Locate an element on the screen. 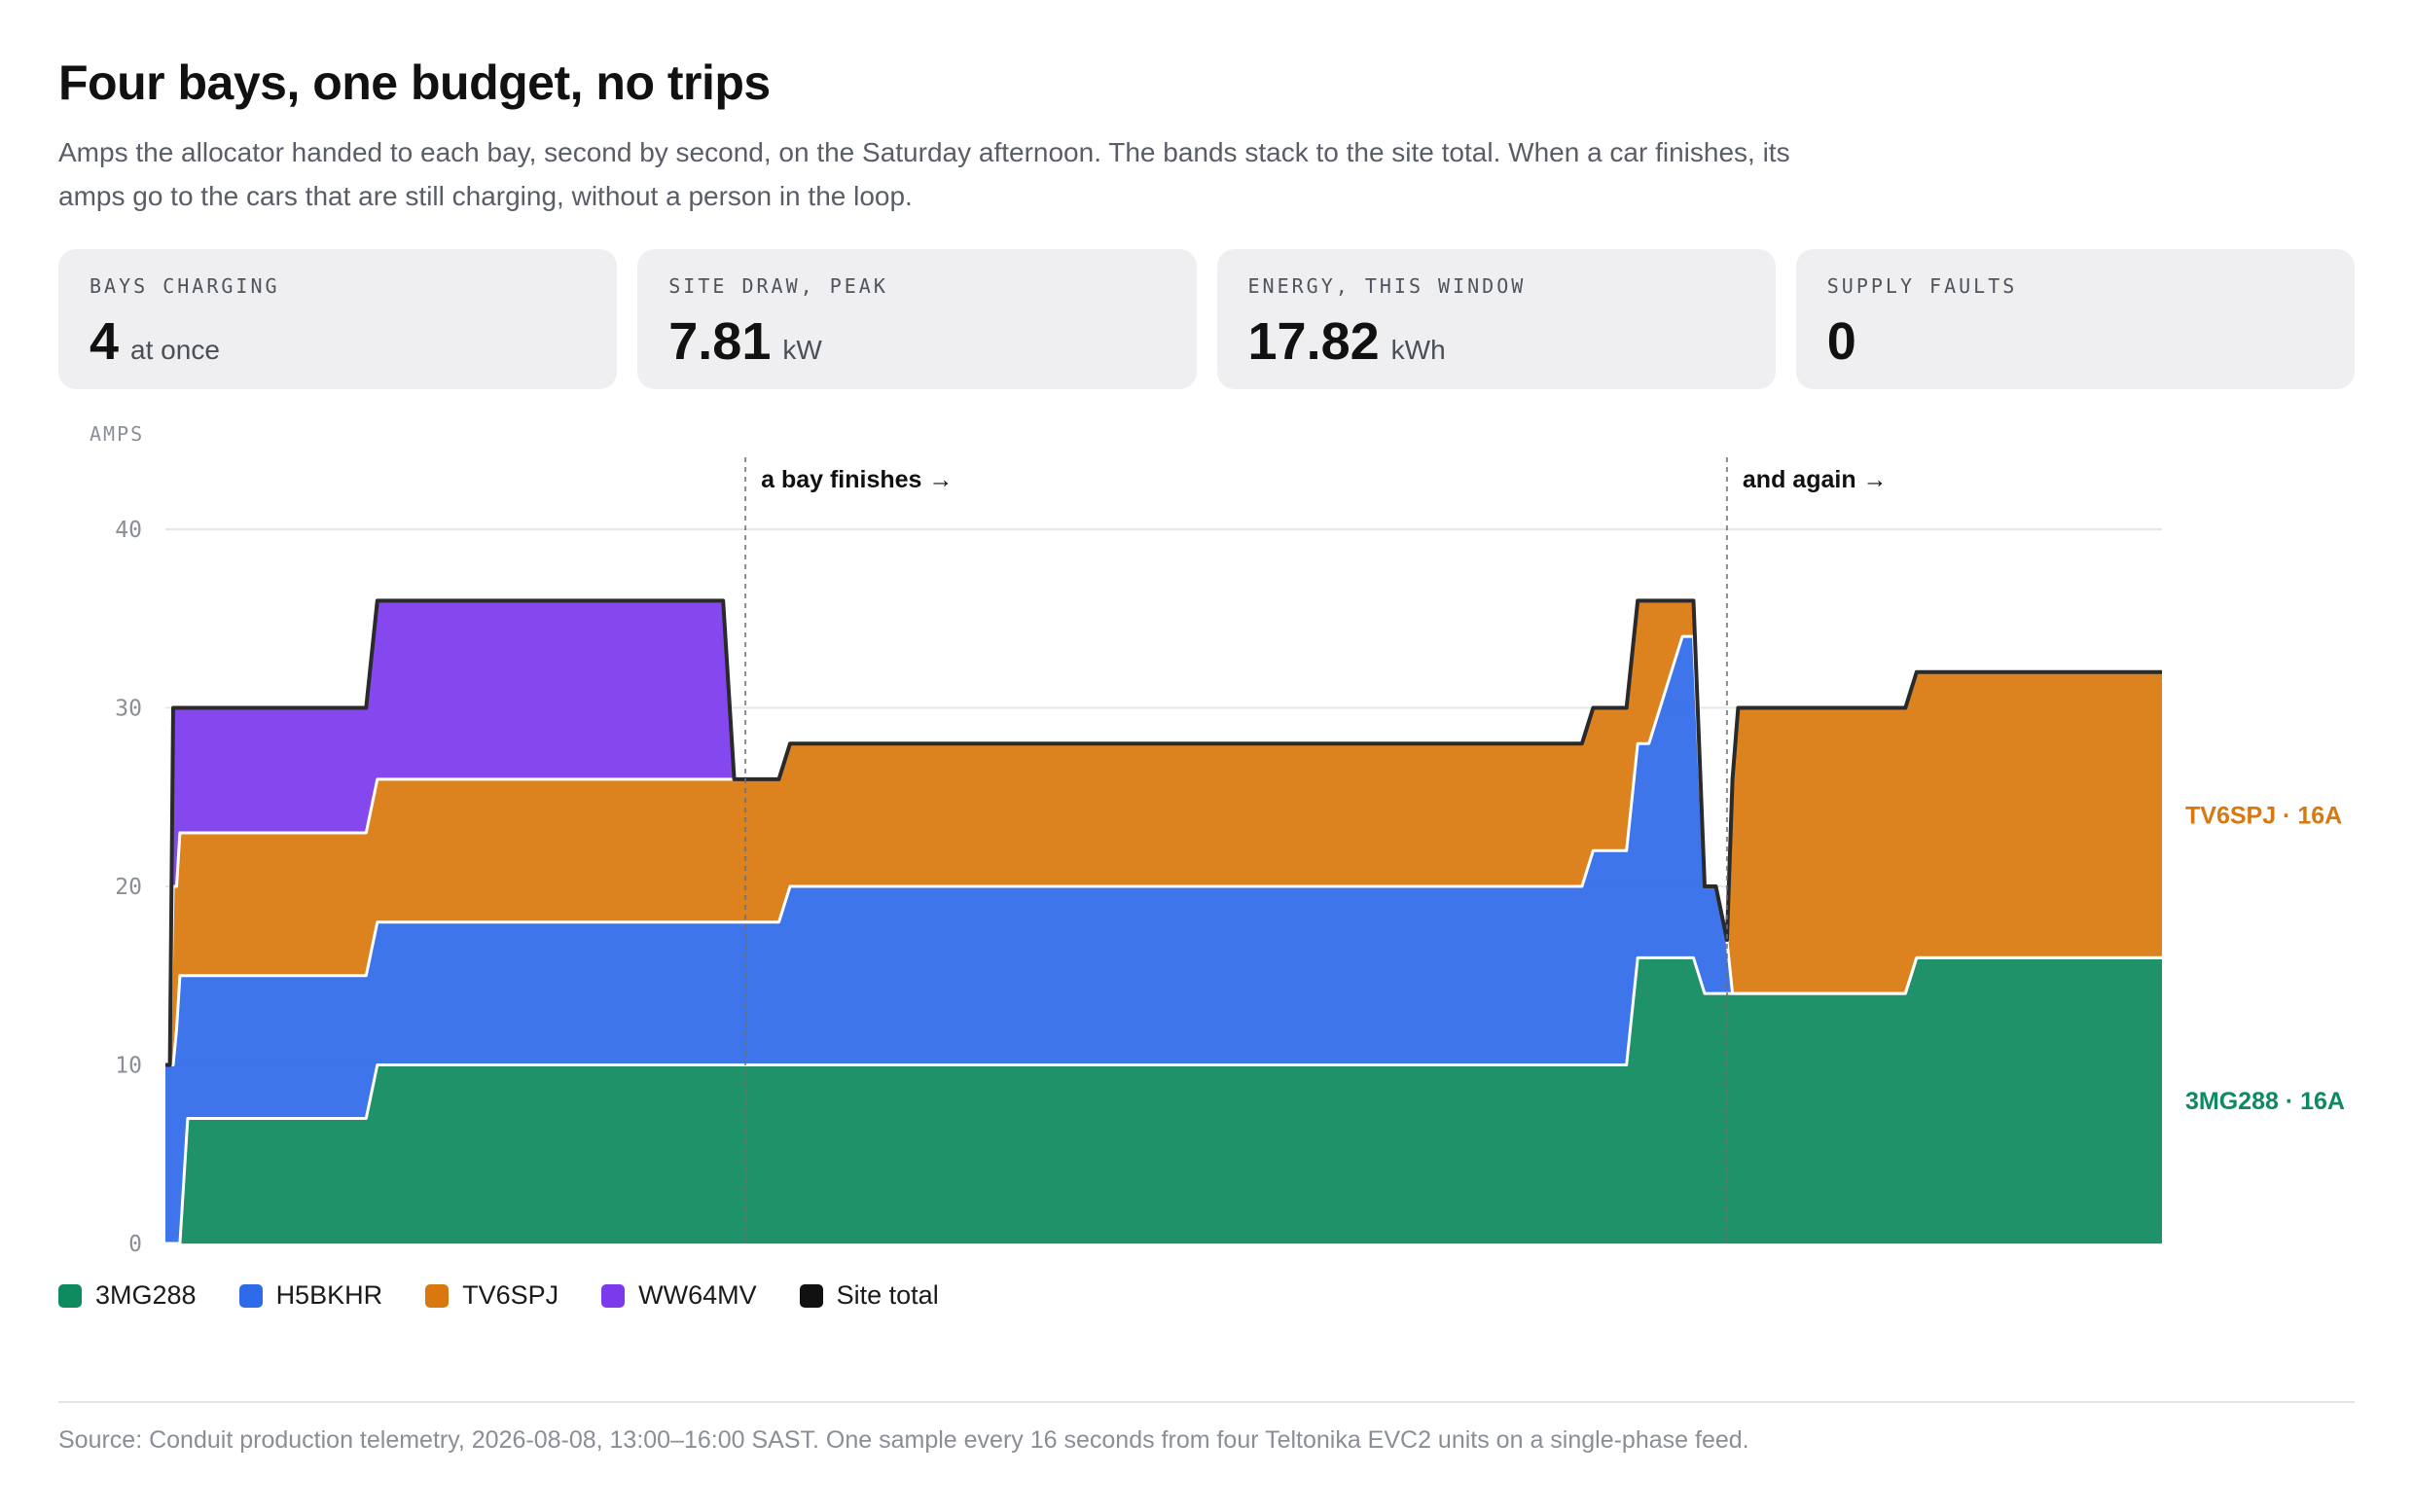  y-tick-label: 0 is located at coordinates (135, 1244).